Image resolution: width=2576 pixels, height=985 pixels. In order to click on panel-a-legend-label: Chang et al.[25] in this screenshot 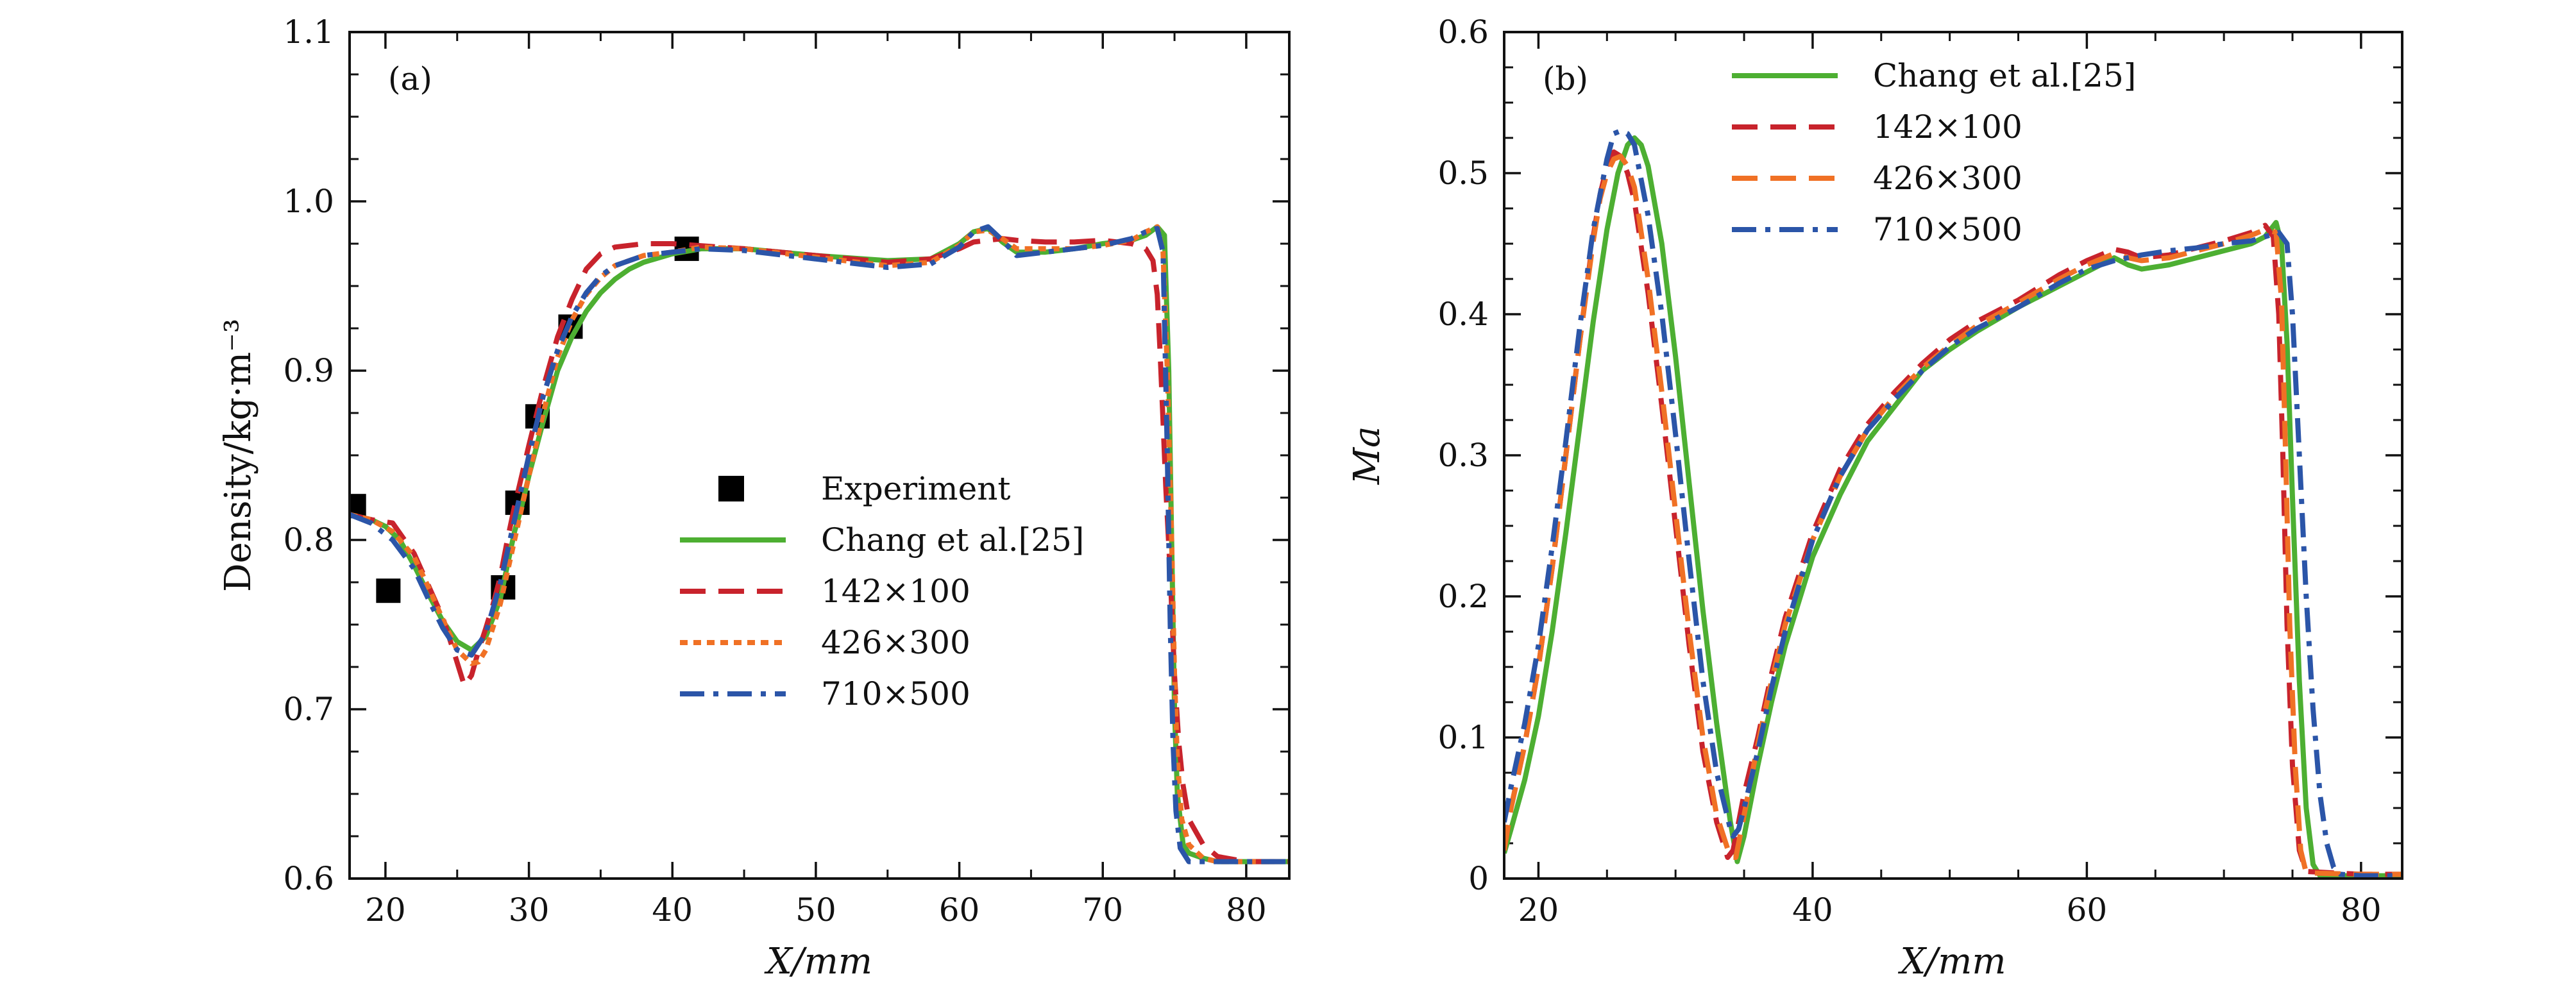, I will do `click(952, 540)`.